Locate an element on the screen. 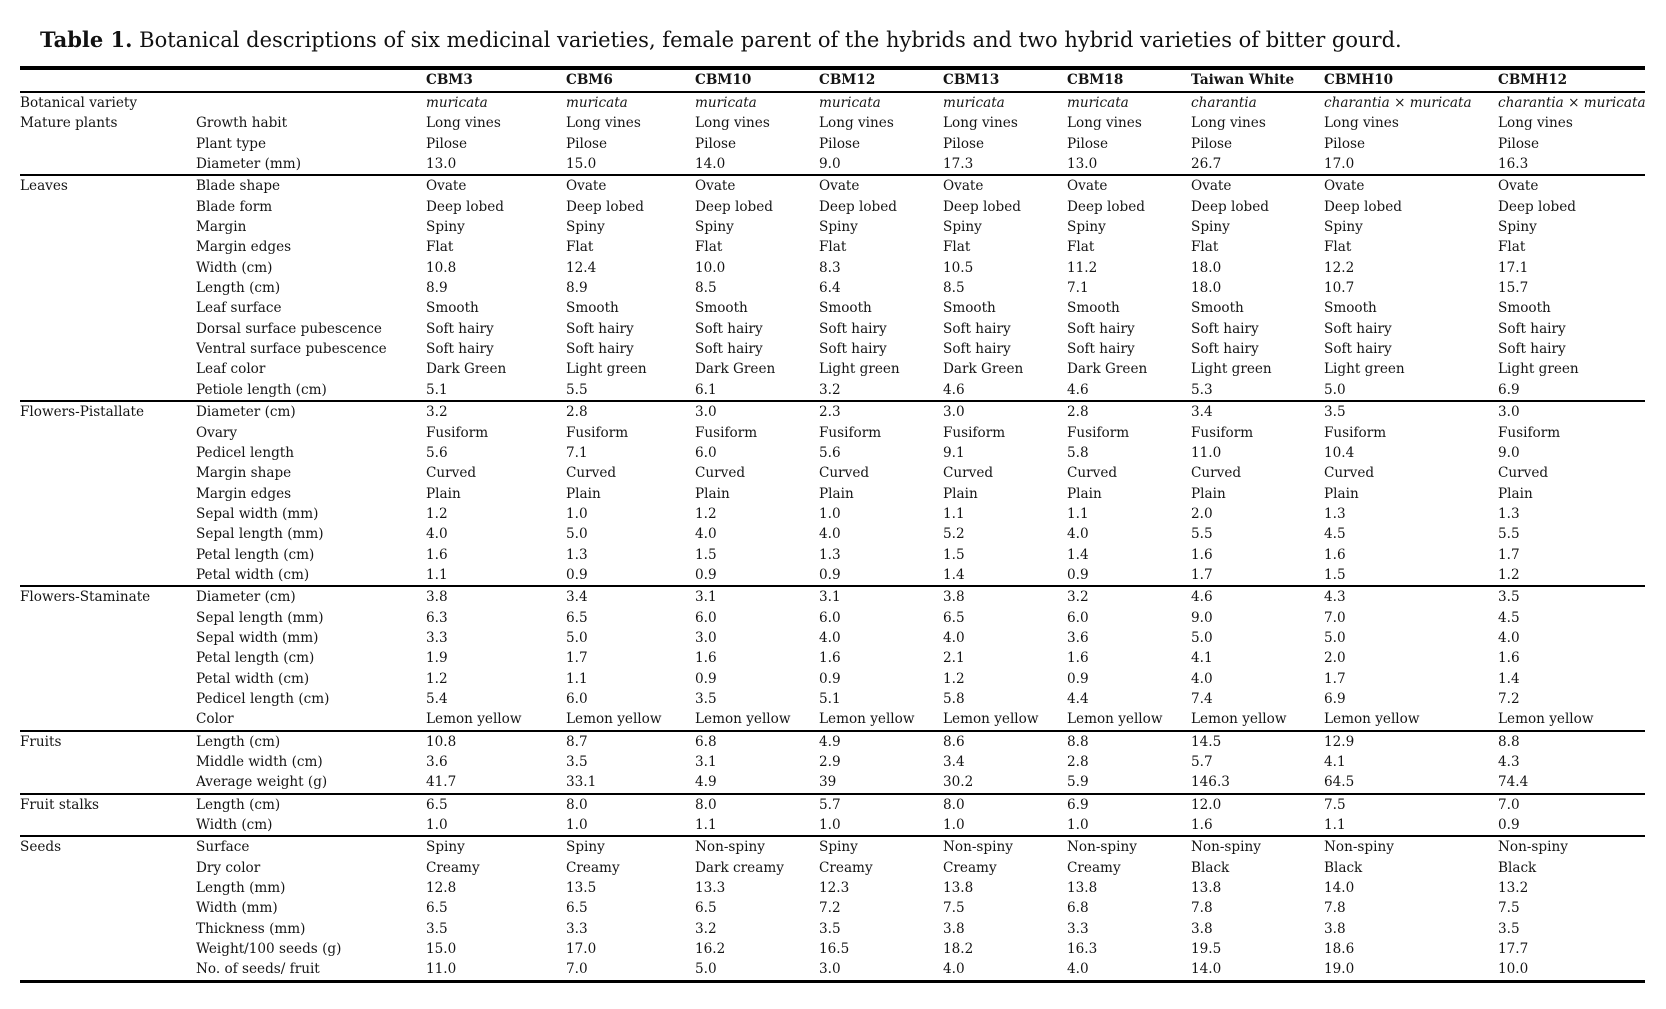 This screenshot has width=1666, height=1009. value-cell: Dark Green is located at coordinates (466, 369).